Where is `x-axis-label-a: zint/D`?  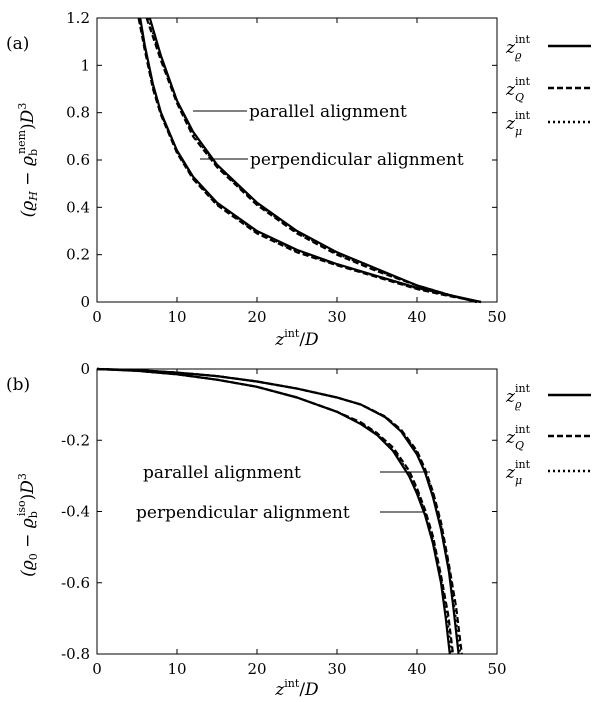
x-axis-label-a: zint/D is located at coordinates (296, 338).